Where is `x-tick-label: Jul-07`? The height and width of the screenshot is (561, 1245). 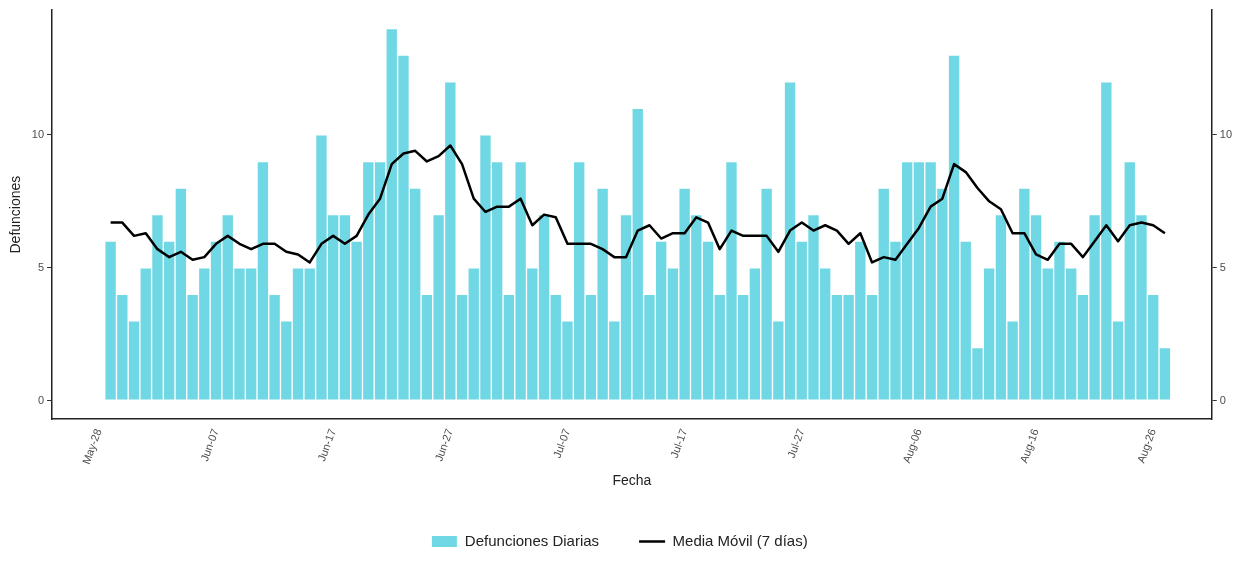 x-tick-label: Jul-07 is located at coordinates (561, 443).